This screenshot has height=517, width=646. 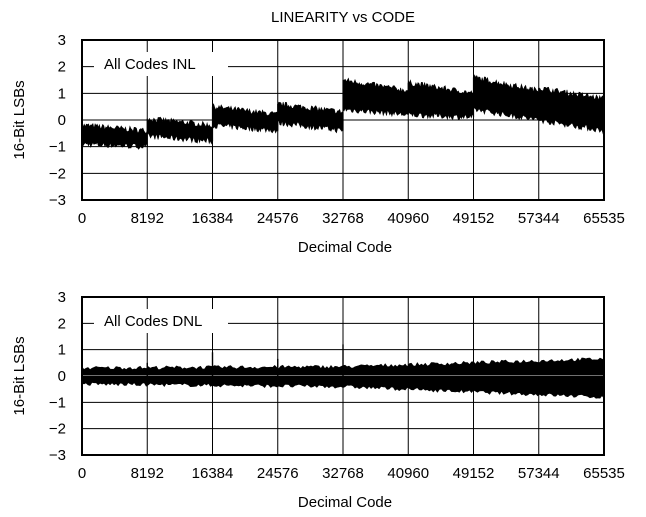 I want to click on inl-y-tick-label: 3, so click(x=62, y=40).